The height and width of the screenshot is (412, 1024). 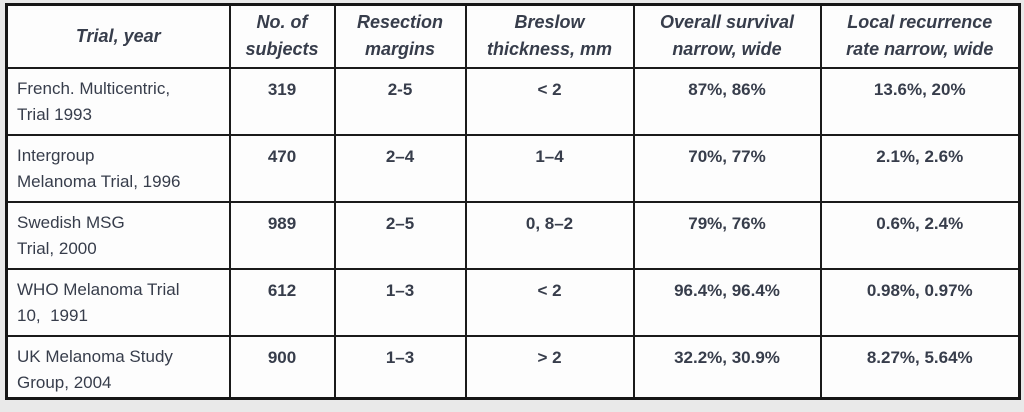 I want to click on header-label: Trial, year, so click(x=118, y=35).